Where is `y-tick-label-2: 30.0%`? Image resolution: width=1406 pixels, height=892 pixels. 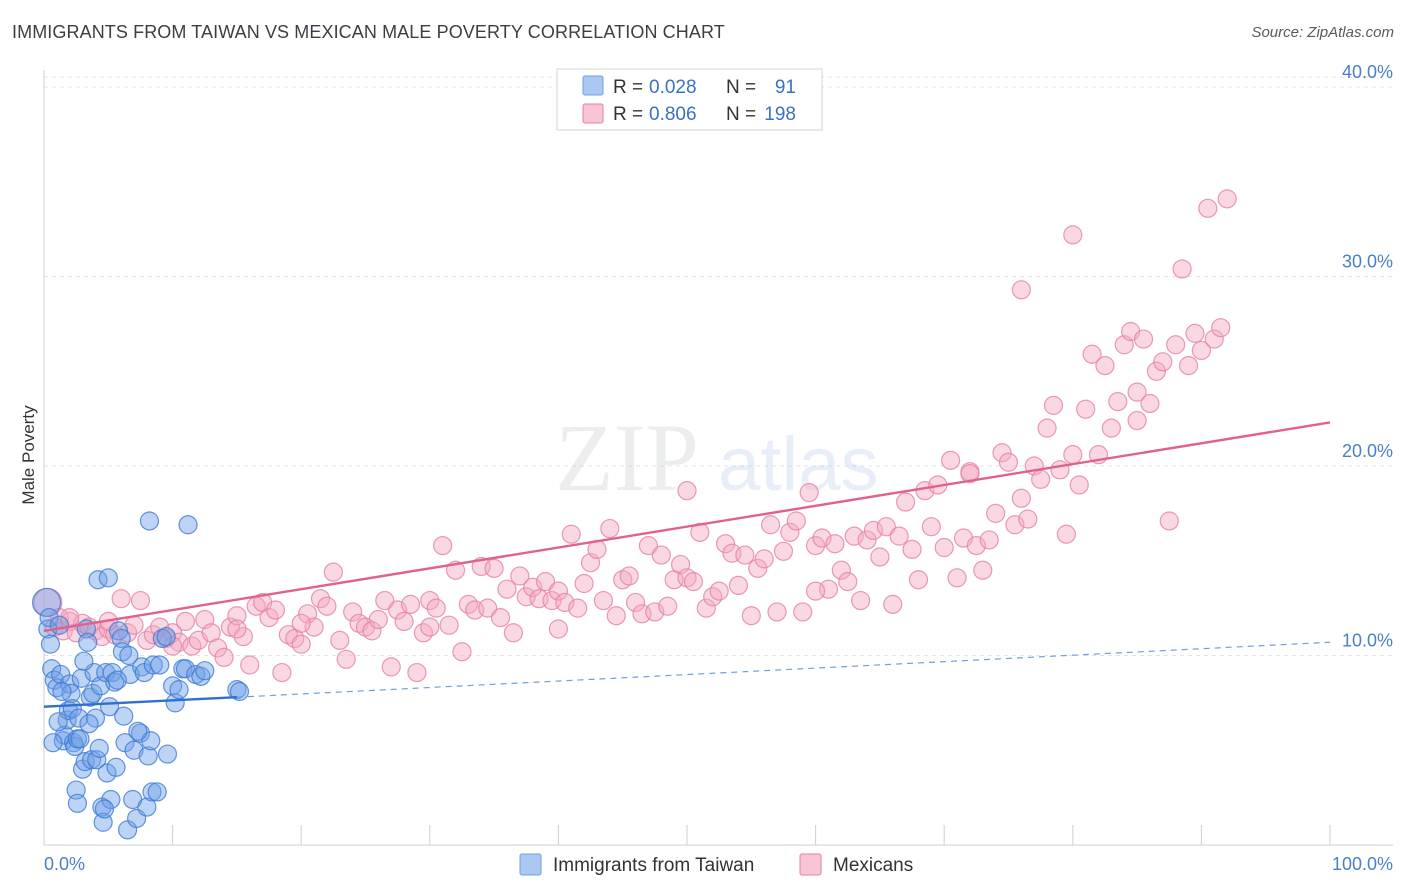
y-tick-label-2: 30.0% is located at coordinates (1367, 262).